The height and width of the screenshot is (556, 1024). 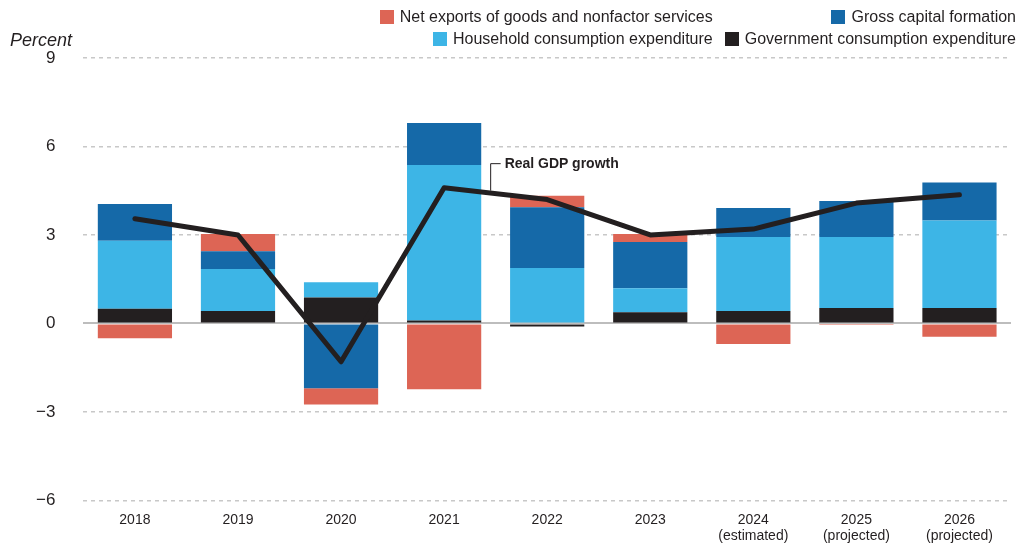 What do you see at coordinates (341, 518) in the screenshot?
I see `x-tick-label: 2020` at bounding box center [341, 518].